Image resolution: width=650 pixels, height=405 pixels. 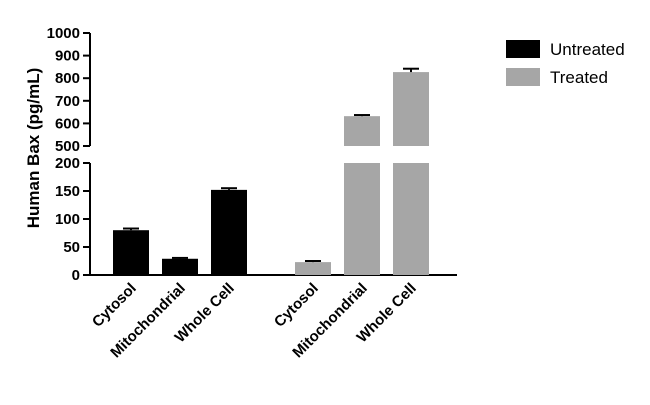 What do you see at coordinates (67, 78) in the screenshot?
I see `y-upper-tick-label: 800` at bounding box center [67, 78].